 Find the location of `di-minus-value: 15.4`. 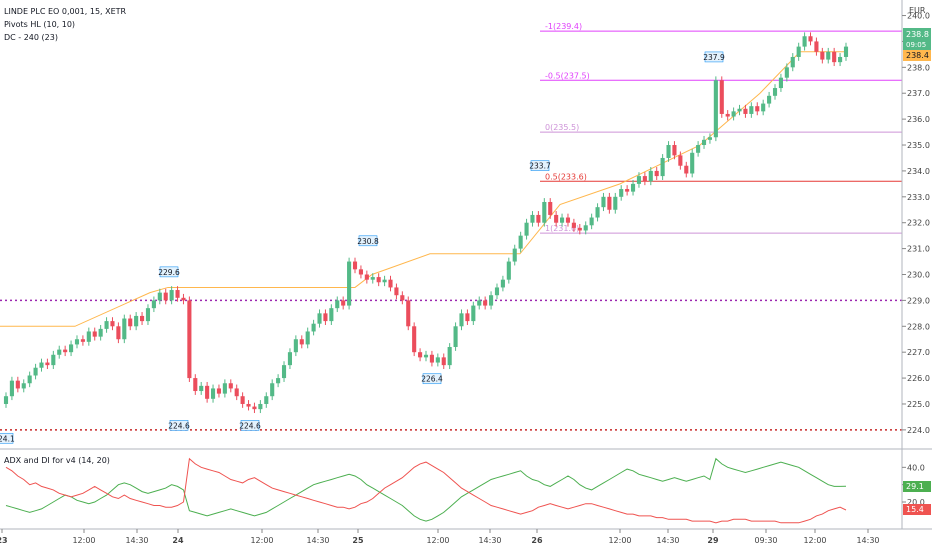

di-minus-value: 15.4 is located at coordinates (915, 509).